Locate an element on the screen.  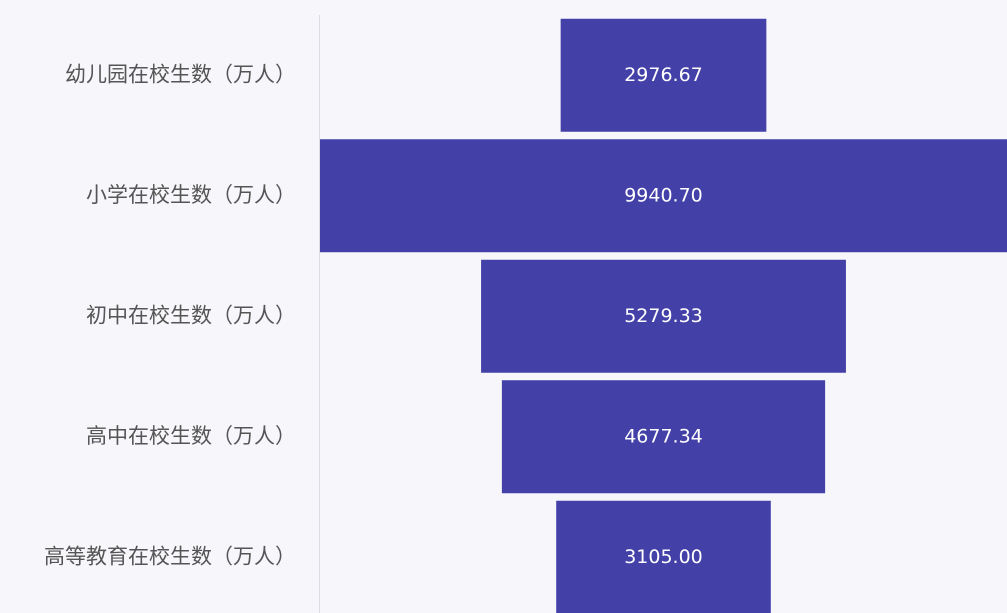
category-label: 小学在校生数（万人） is located at coordinates (191, 195).